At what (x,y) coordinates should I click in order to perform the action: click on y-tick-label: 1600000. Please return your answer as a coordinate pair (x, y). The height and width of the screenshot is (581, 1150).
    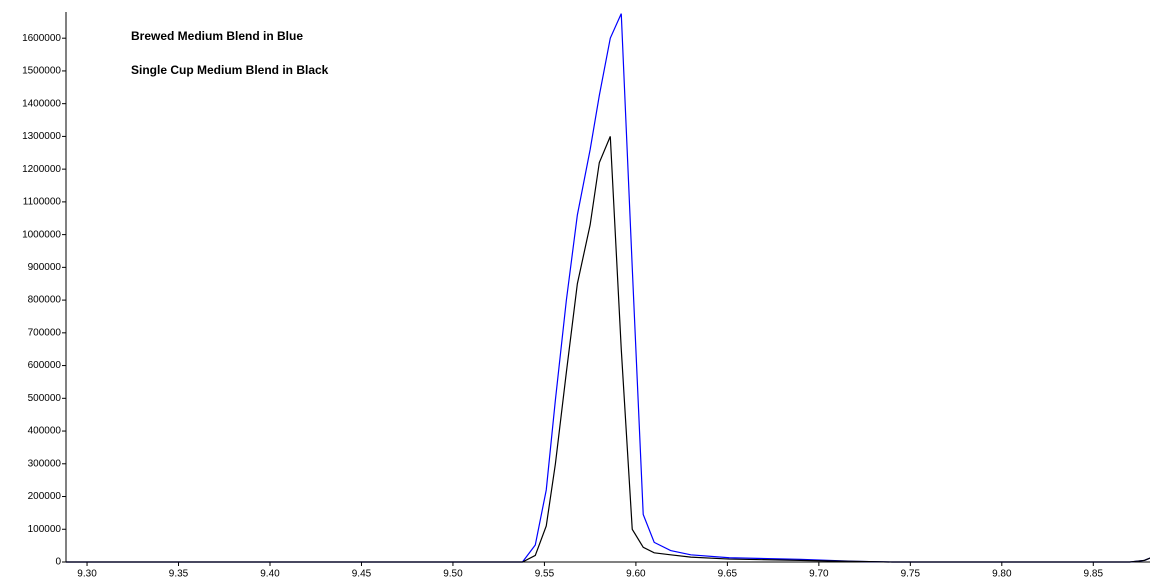
    Looking at the image, I should click on (41, 38).